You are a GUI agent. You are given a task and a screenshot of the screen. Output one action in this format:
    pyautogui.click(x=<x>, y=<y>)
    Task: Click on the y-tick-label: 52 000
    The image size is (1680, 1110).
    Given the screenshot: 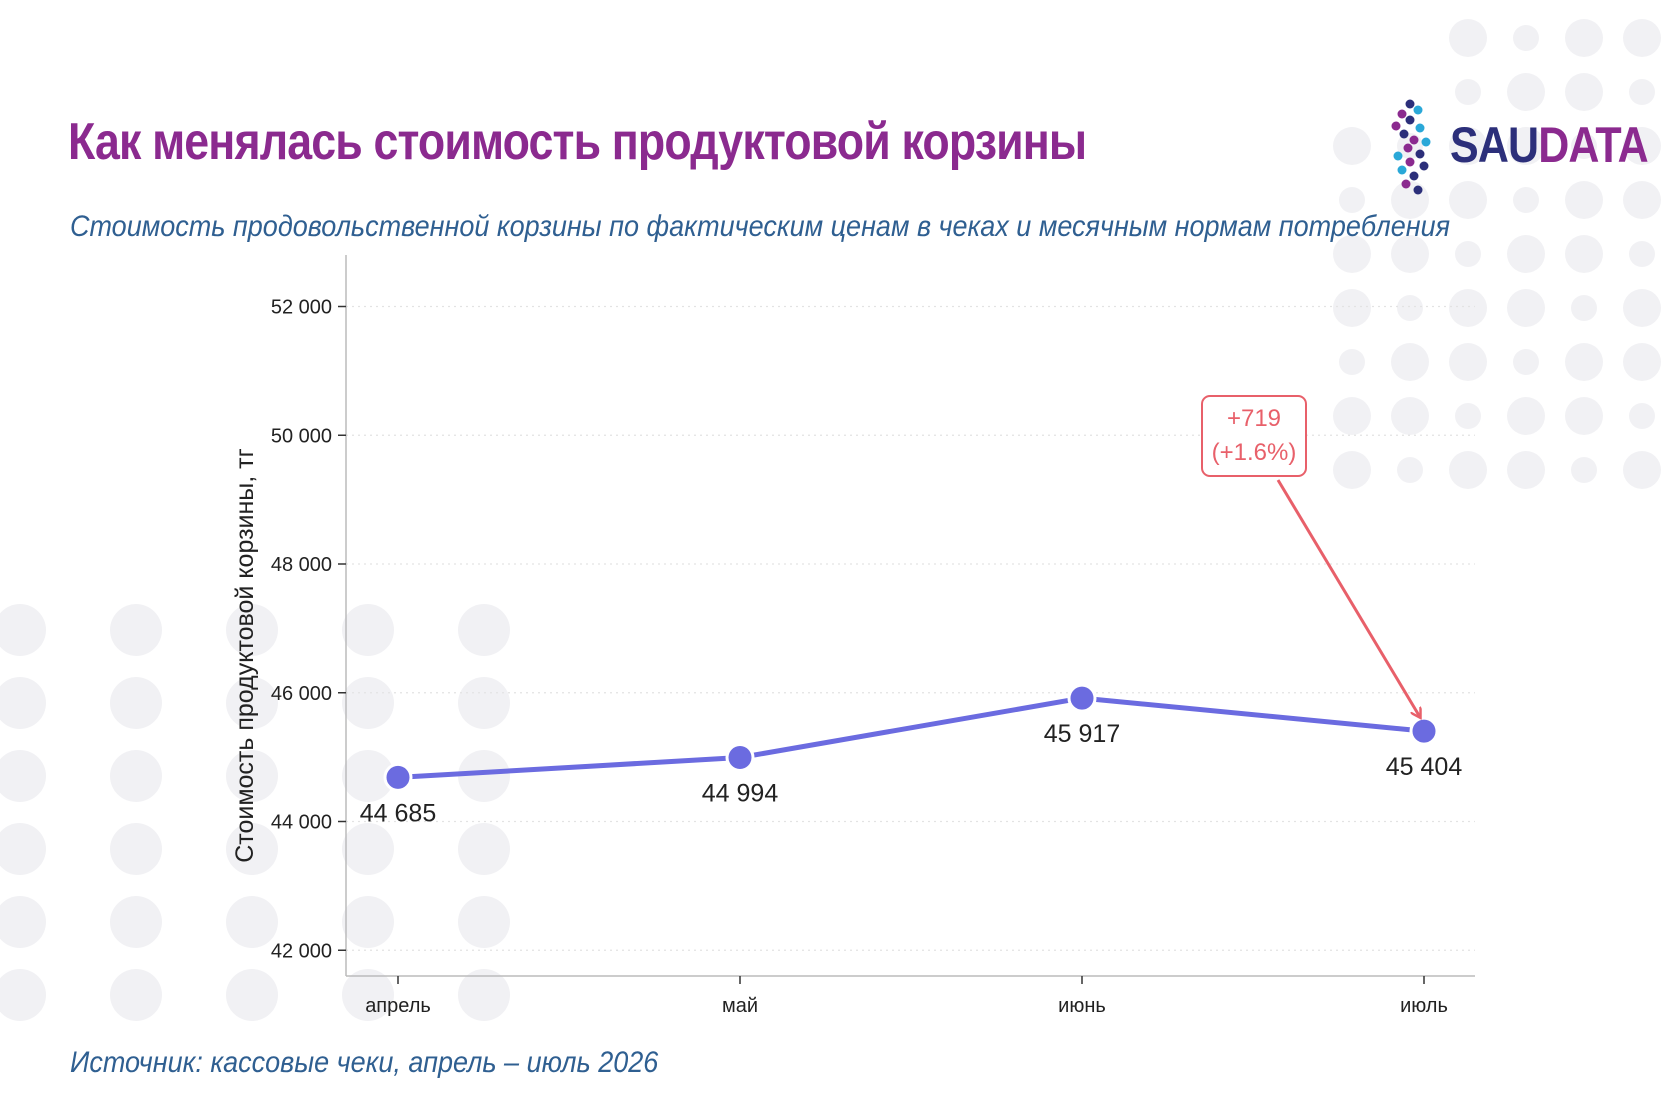 What is the action you would take?
    pyautogui.click(x=301, y=308)
    